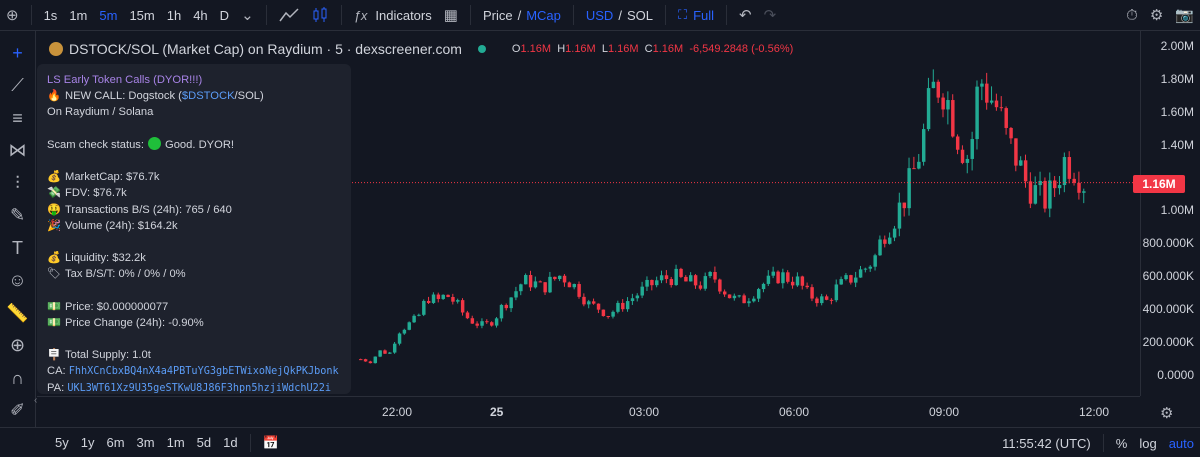 Image resolution: width=1200 pixels, height=457 pixels. Describe the element at coordinates (87, 442) in the screenshot. I see `range-1y: 1y` at that location.